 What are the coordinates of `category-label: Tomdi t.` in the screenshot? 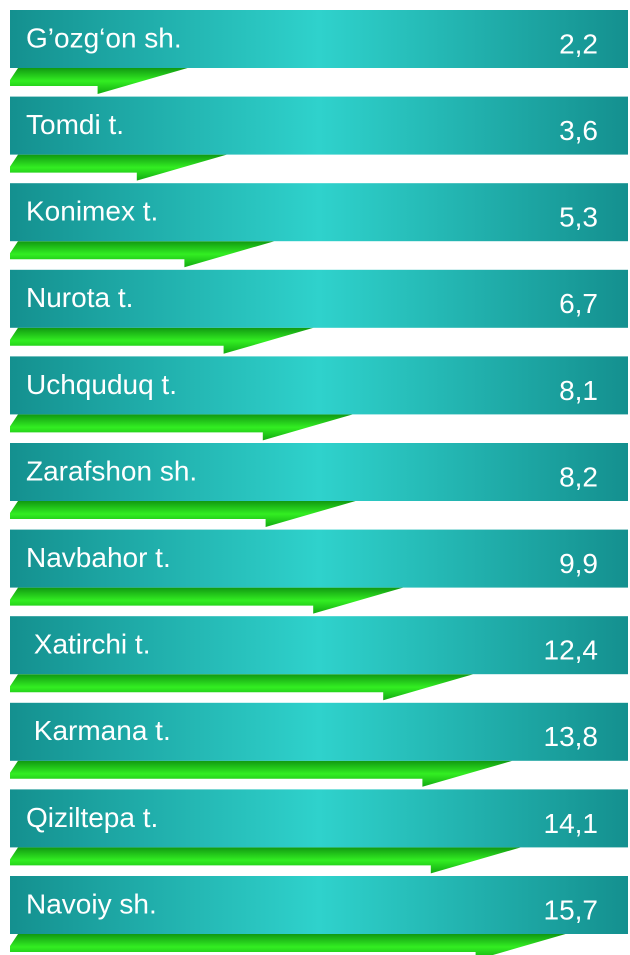 It's located at (75, 124).